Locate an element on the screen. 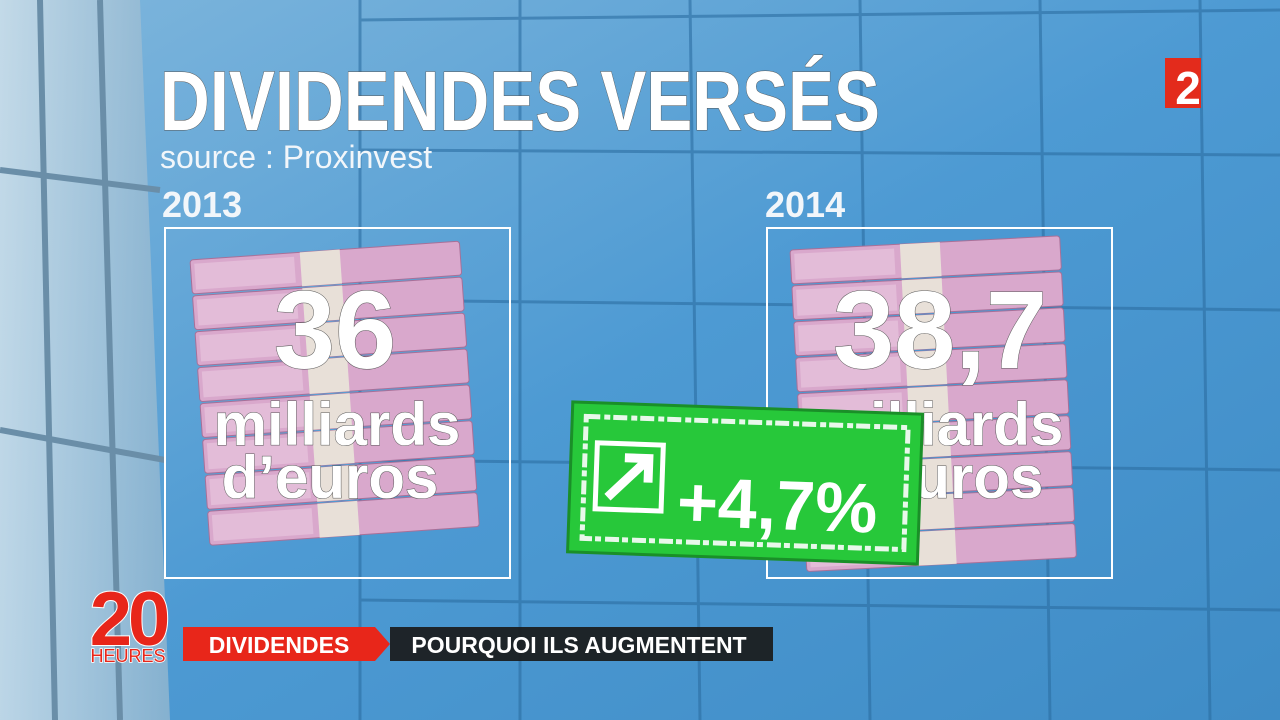 This screenshot has height=720, width=1280. channel-logo: 2 is located at coordinates (1188, 88).